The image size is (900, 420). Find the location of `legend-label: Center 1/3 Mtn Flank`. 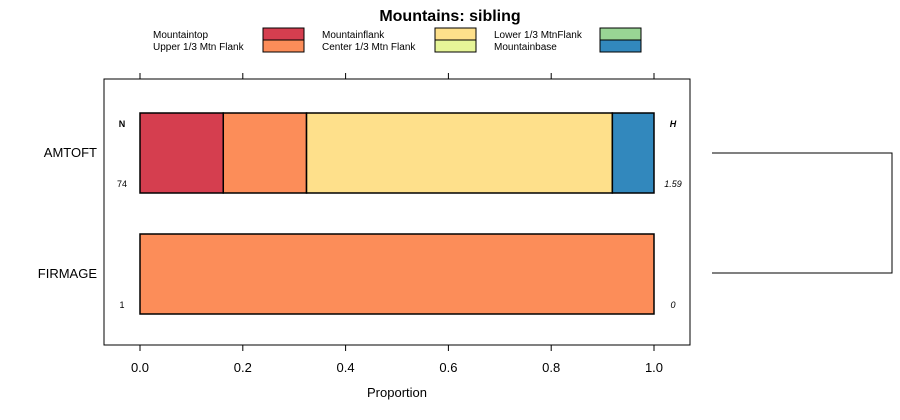

legend-label: Center 1/3 Mtn Flank is located at coordinates (369, 47).